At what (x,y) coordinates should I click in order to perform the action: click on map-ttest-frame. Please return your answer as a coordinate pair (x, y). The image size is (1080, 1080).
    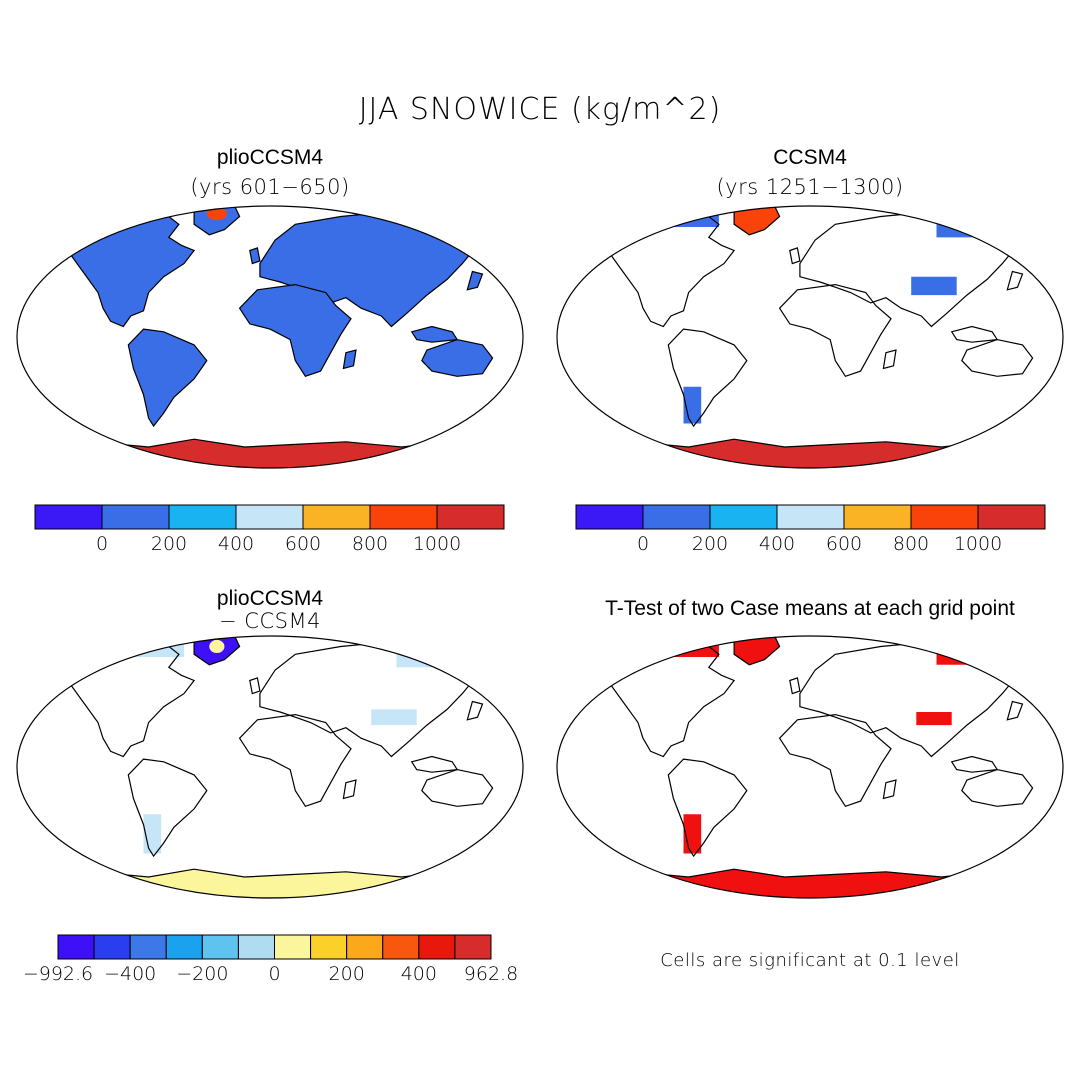
    Looking at the image, I should click on (810, 767).